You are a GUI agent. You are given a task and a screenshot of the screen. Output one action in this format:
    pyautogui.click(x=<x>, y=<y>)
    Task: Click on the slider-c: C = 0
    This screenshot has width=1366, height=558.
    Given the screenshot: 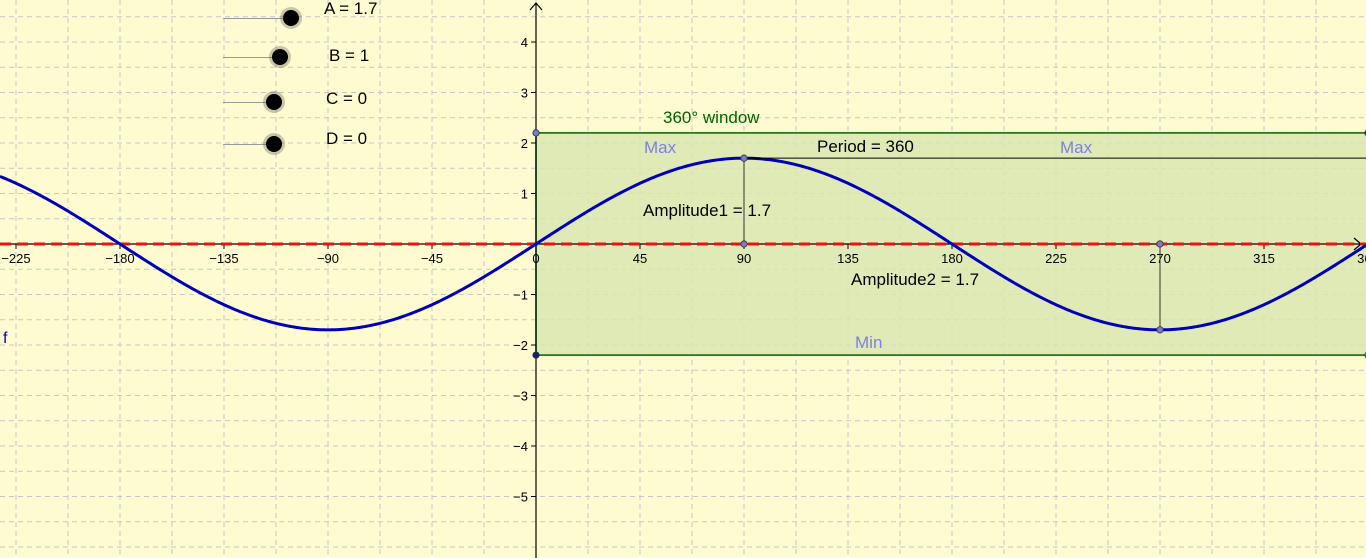 What is the action you would take?
    pyautogui.click(x=308, y=102)
    